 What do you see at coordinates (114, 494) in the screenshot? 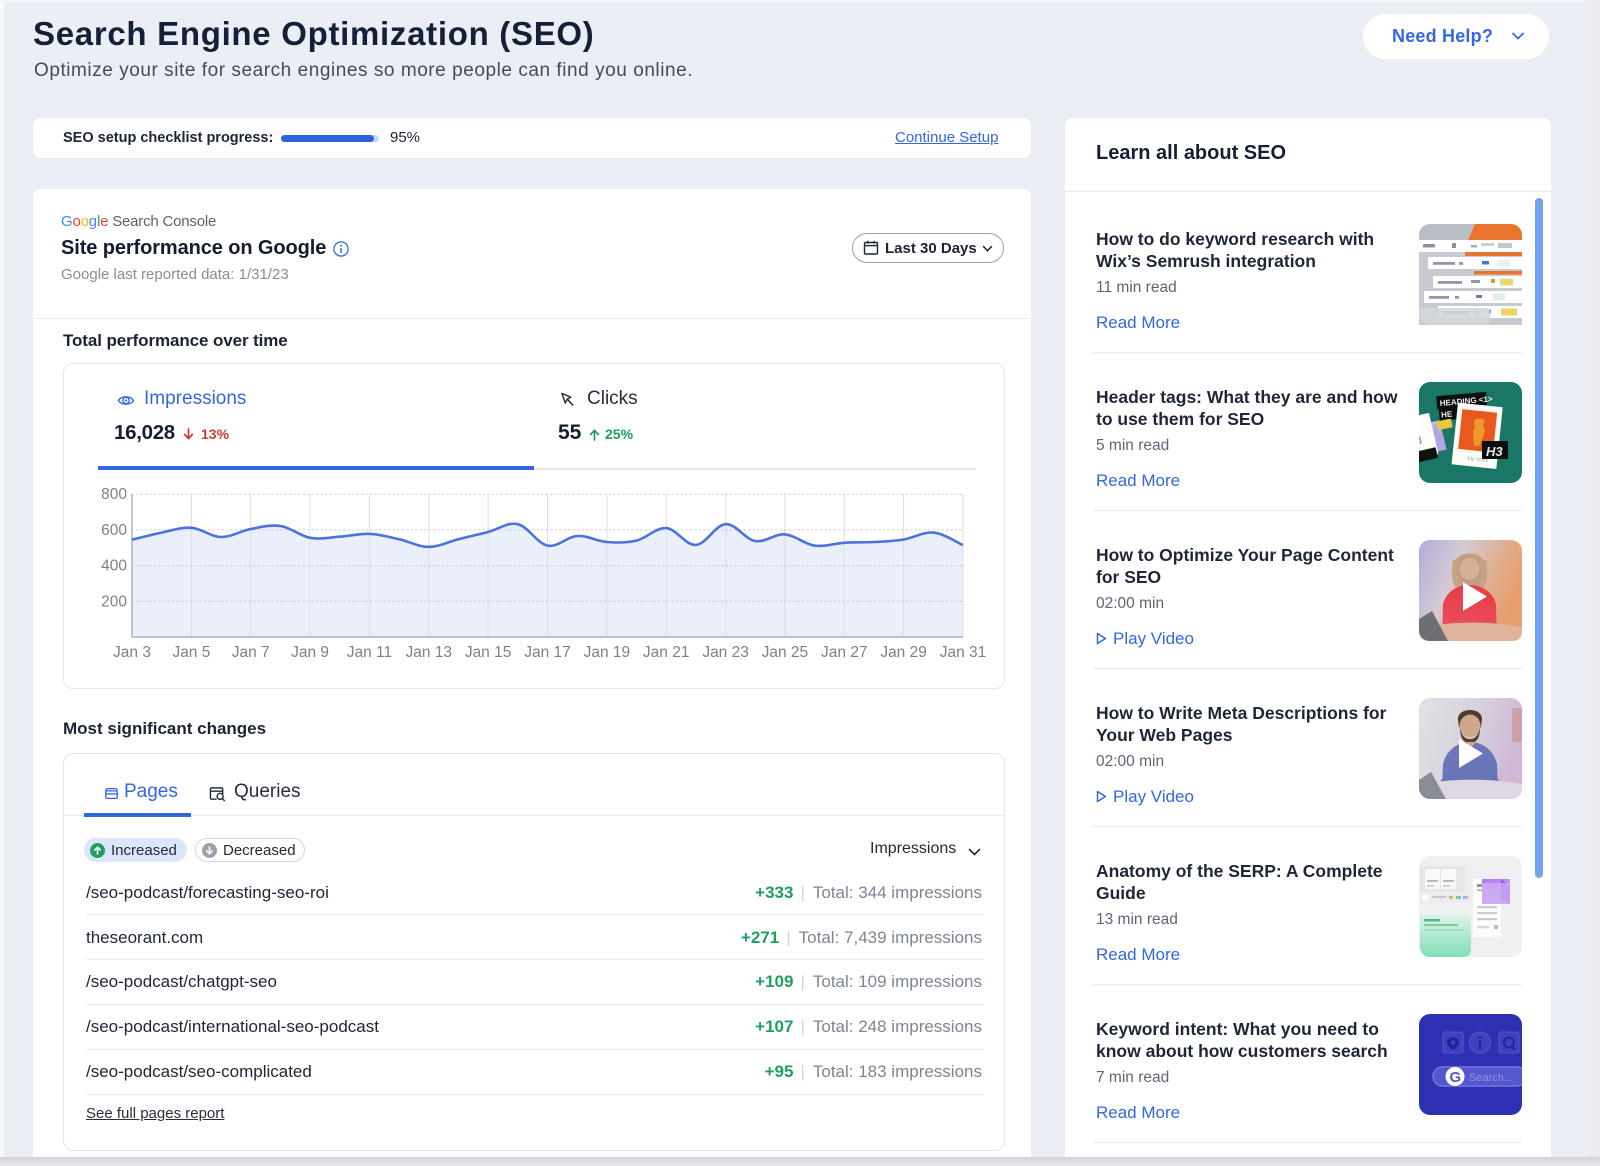
I see `svg-text: 800` at bounding box center [114, 494].